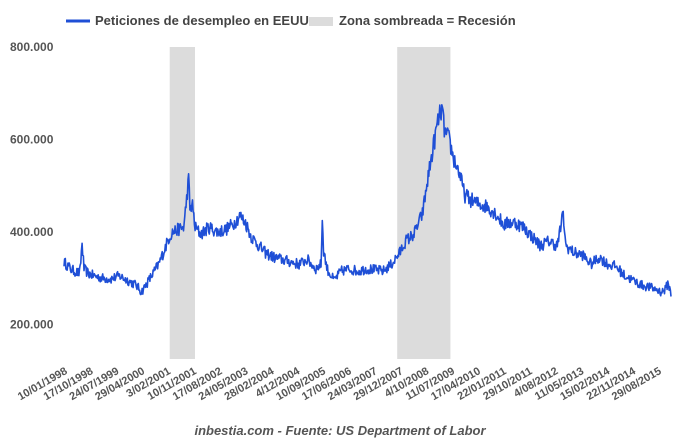 The height and width of the screenshot is (446, 680). Describe the element at coordinates (32, 185) in the screenshot. I see `y-axis: 200.000 400.000 600.000 800.000` at that location.